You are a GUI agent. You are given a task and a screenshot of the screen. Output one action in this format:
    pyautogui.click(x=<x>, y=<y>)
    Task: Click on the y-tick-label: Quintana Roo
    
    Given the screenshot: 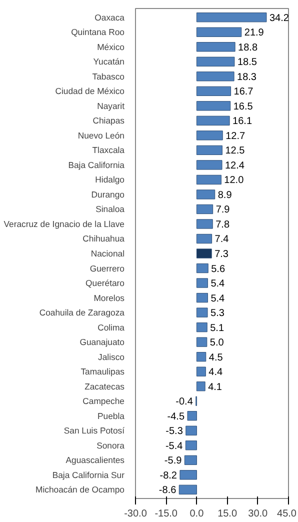 What is the action you would take?
    pyautogui.click(x=98, y=32)
    